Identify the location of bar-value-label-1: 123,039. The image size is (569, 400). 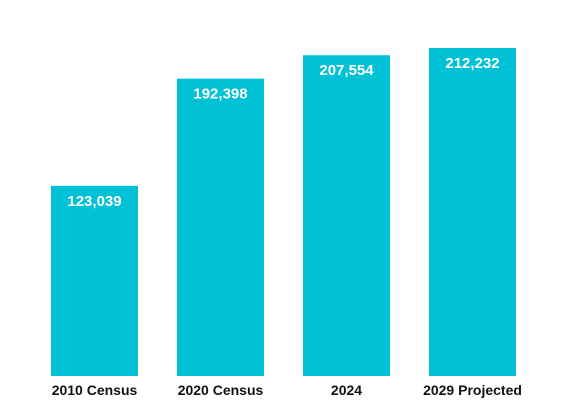
(94, 201).